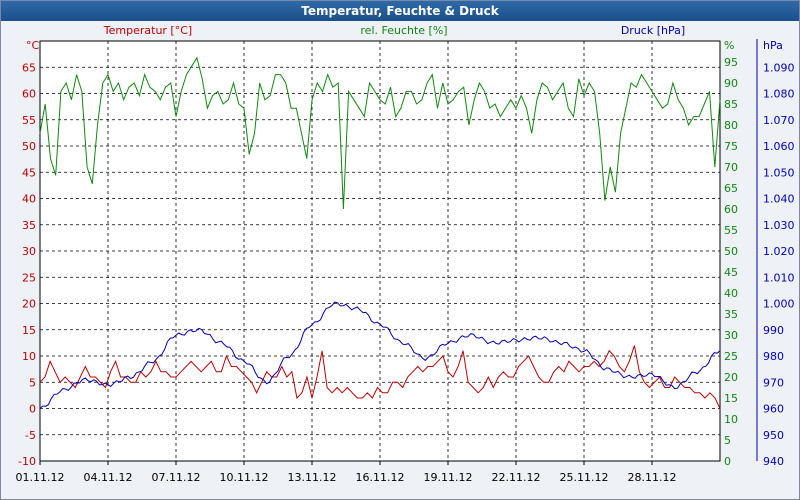 The height and width of the screenshot is (500, 800). Describe the element at coordinates (29, 330) in the screenshot. I see `temperature-tick-label: 15` at that location.